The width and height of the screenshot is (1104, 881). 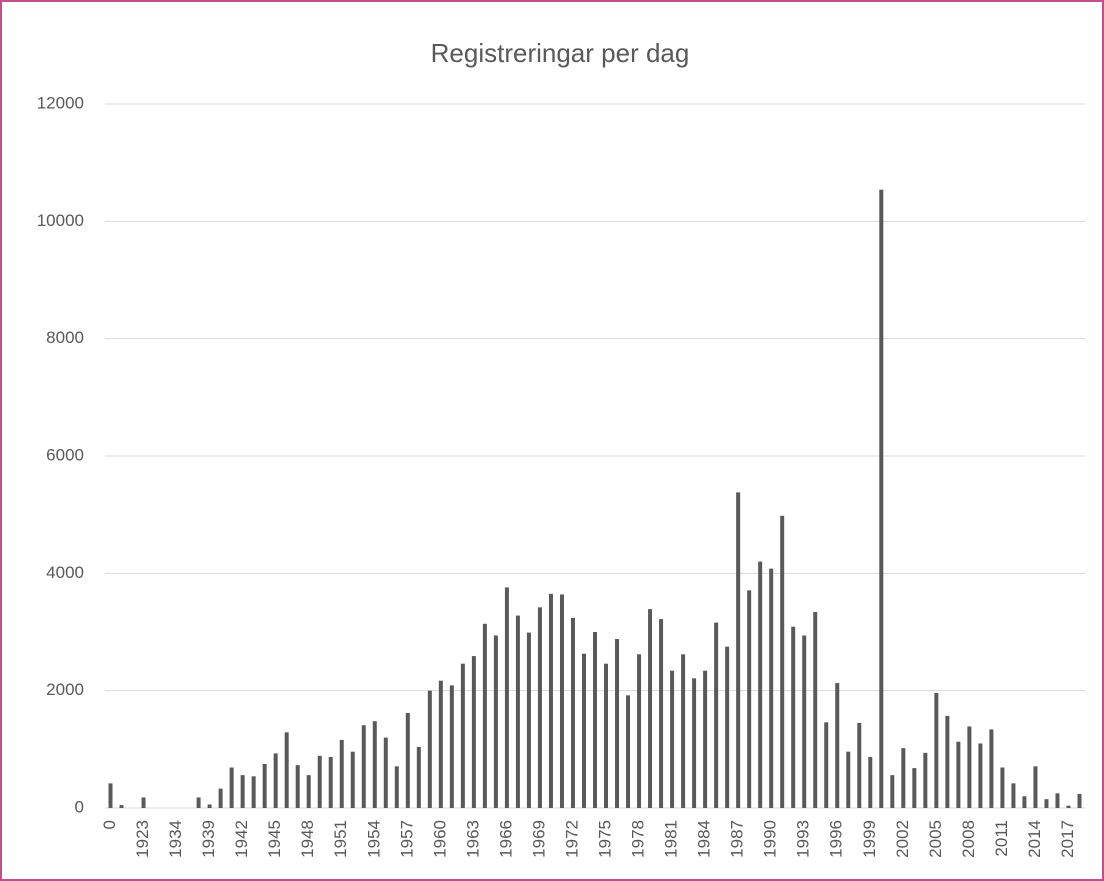 I want to click on y-tick-label: 6000, so click(x=65, y=454).